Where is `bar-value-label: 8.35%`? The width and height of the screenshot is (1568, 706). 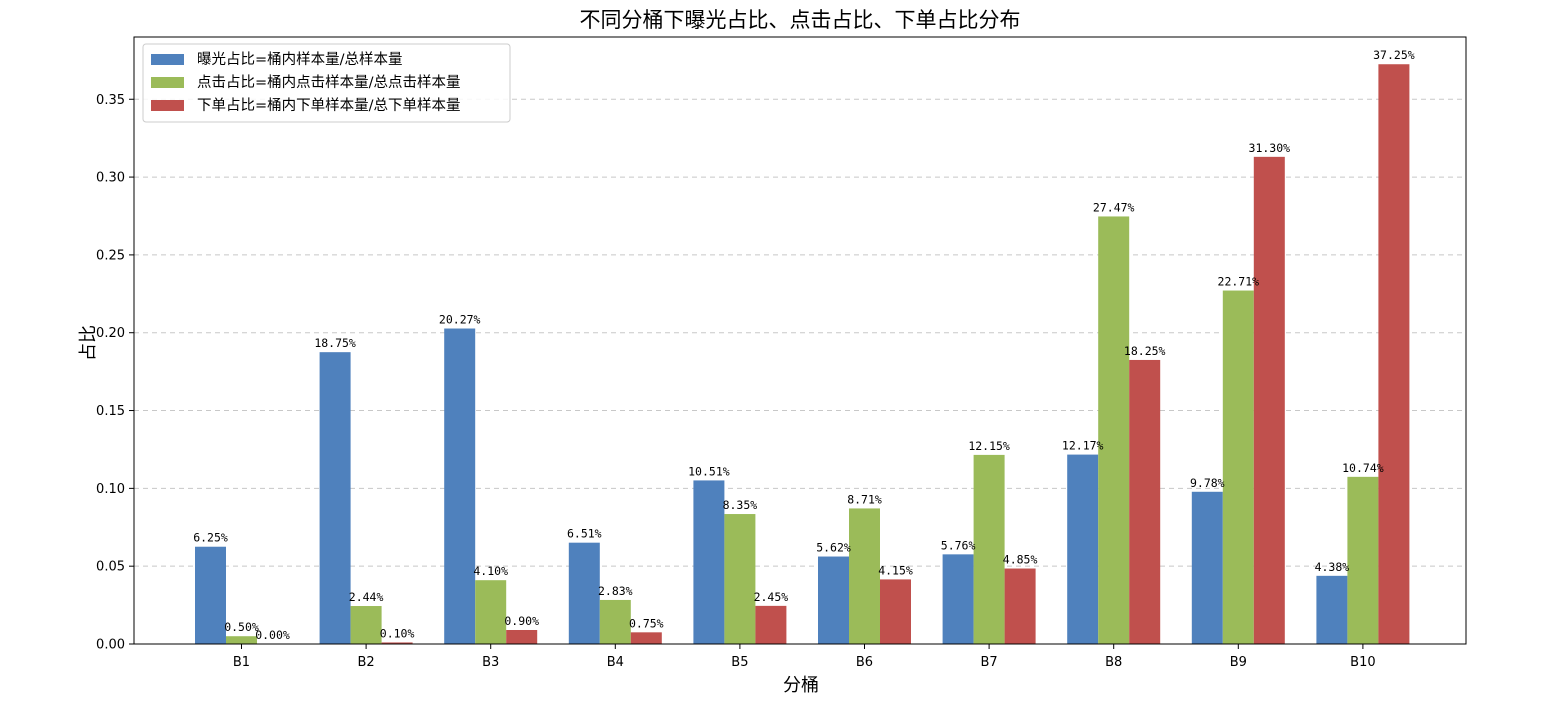 bar-value-label: 8.35% is located at coordinates (740, 505).